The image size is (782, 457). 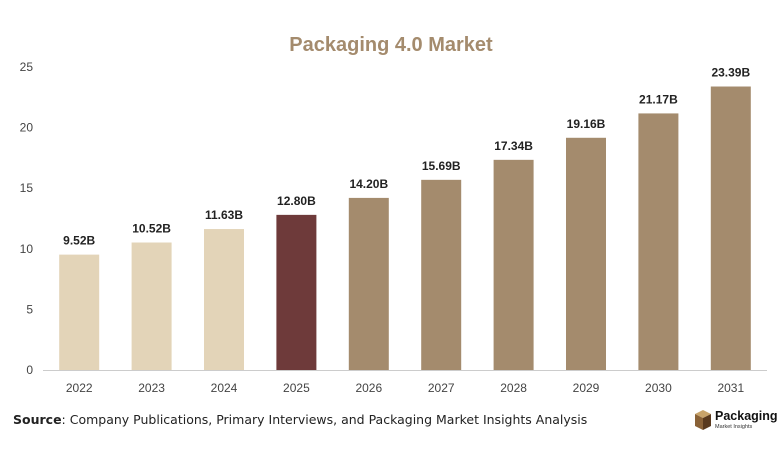 I want to click on x-tick-label: 2026, so click(x=368, y=388).